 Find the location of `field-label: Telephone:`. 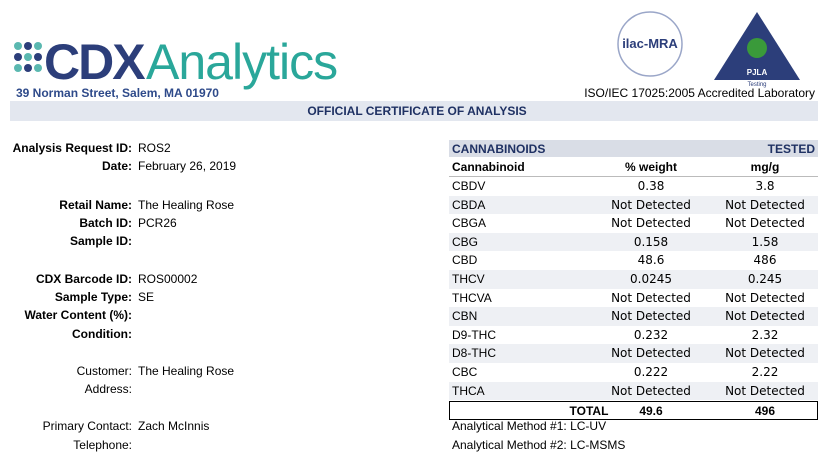

field-label: Telephone: is located at coordinates (102, 445).